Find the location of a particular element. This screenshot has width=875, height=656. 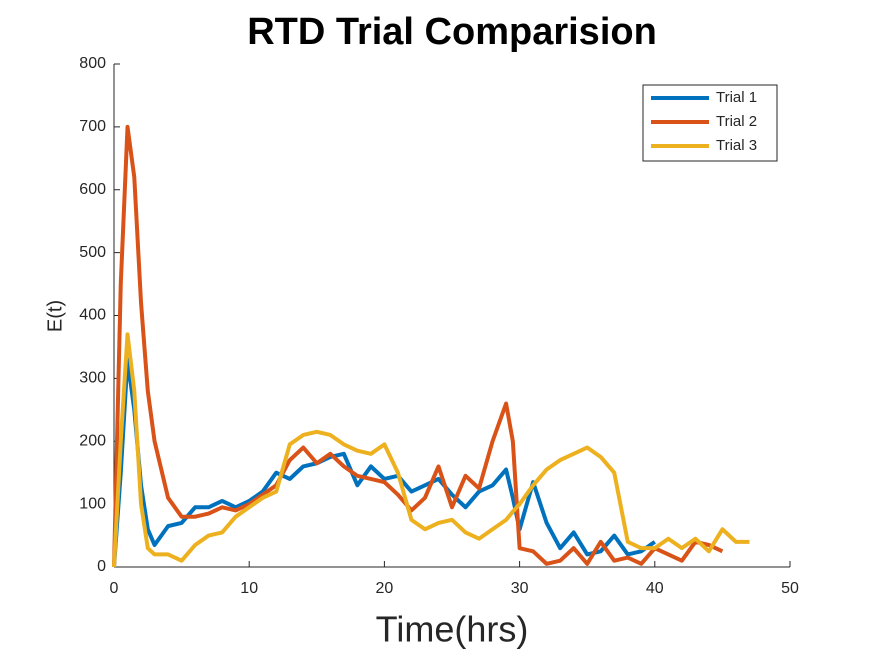

chart-title: RTD Trial Comparision is located at coordinates (452, 32).